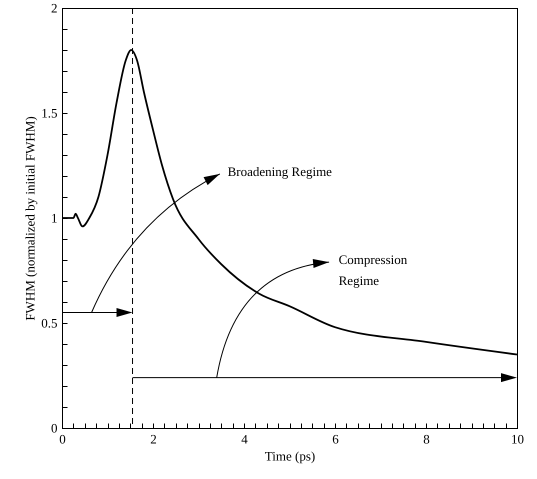  What do you see at coordinates (54, 428) in the screenshot?
I see `y-tick-label: 0` at bounding box center [54, 428].